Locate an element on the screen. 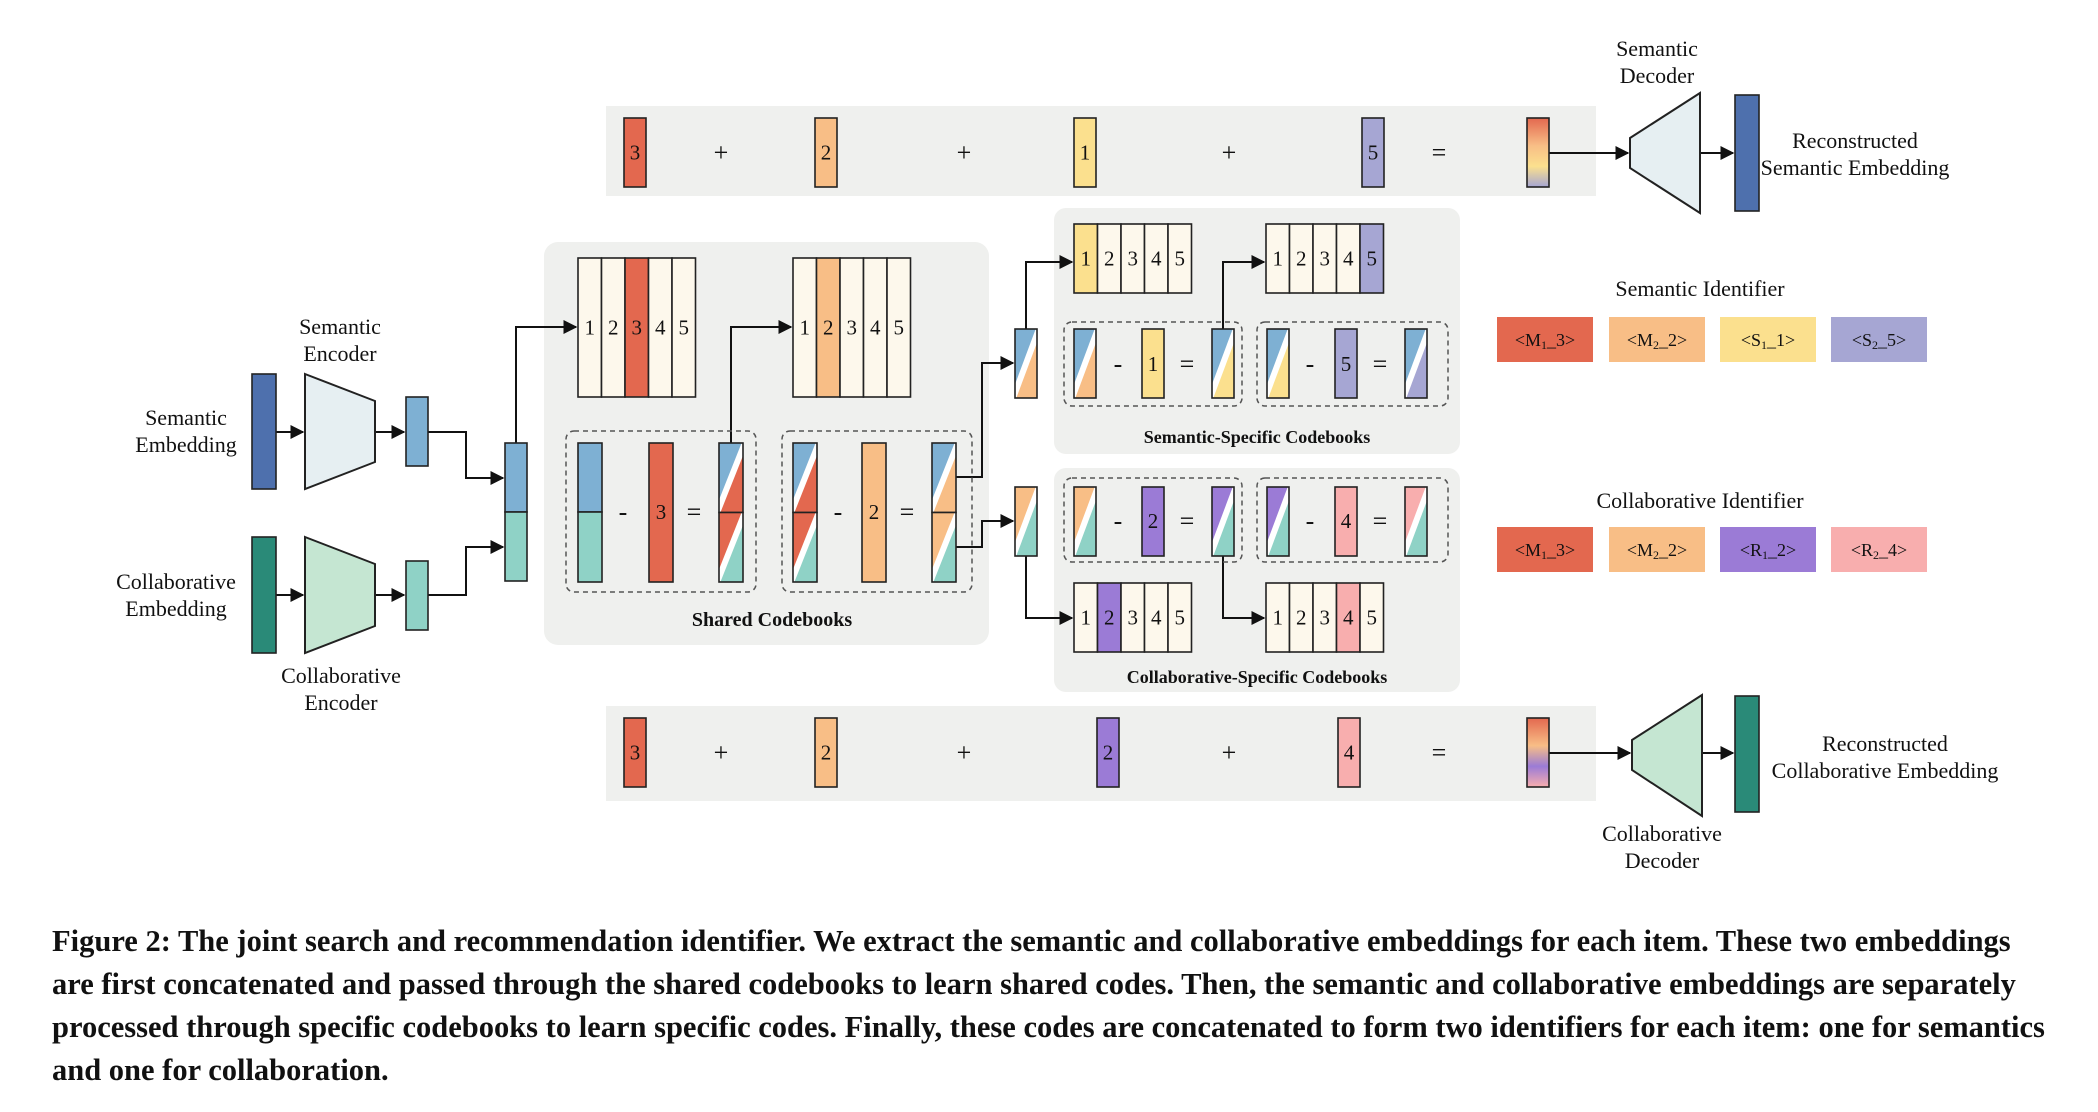 The height and width of the screenshot is (1112, 2098). semantic-sum-code-digit-3: 5 is located at coordinates (1373, 153).